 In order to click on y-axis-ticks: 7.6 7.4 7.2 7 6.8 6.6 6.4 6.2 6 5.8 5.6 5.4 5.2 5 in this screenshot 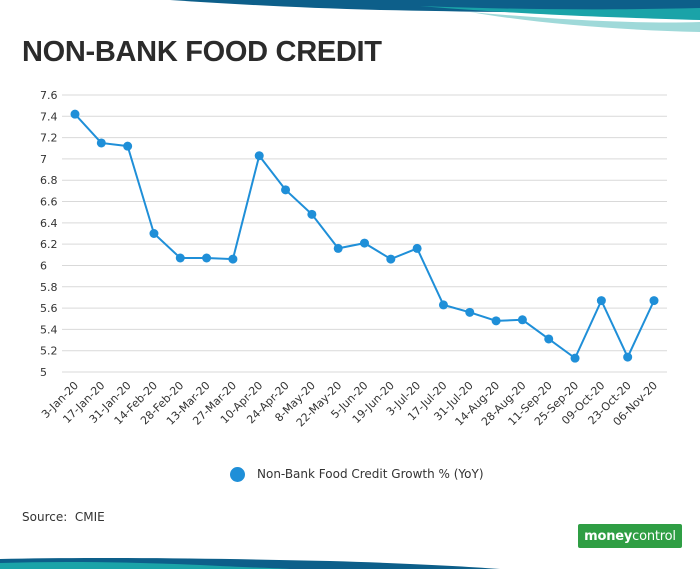, I will do `click(49, 234)`.